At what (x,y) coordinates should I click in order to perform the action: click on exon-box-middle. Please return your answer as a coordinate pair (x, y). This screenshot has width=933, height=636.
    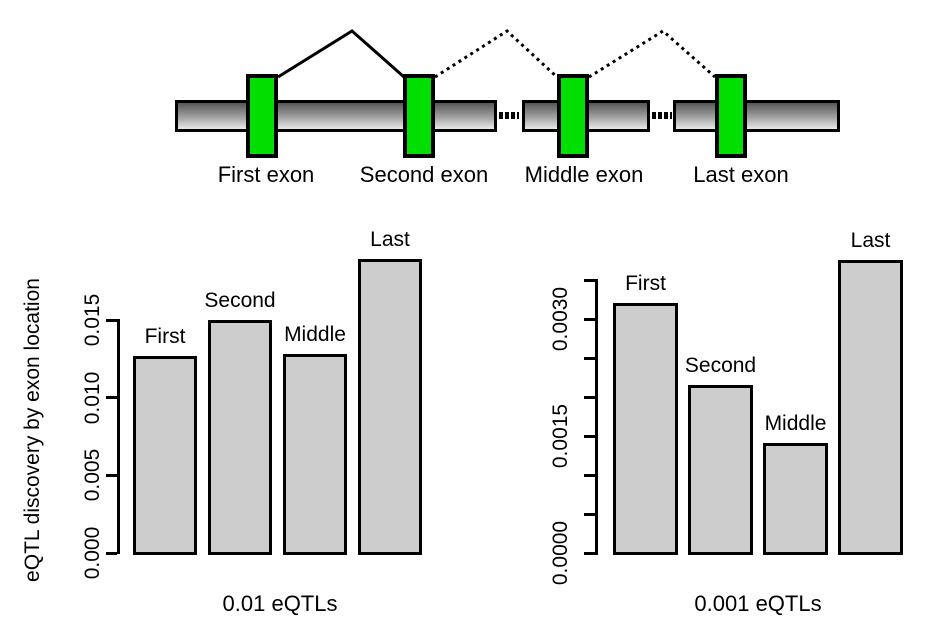
    Looking at the image, I should click on (573, 116).